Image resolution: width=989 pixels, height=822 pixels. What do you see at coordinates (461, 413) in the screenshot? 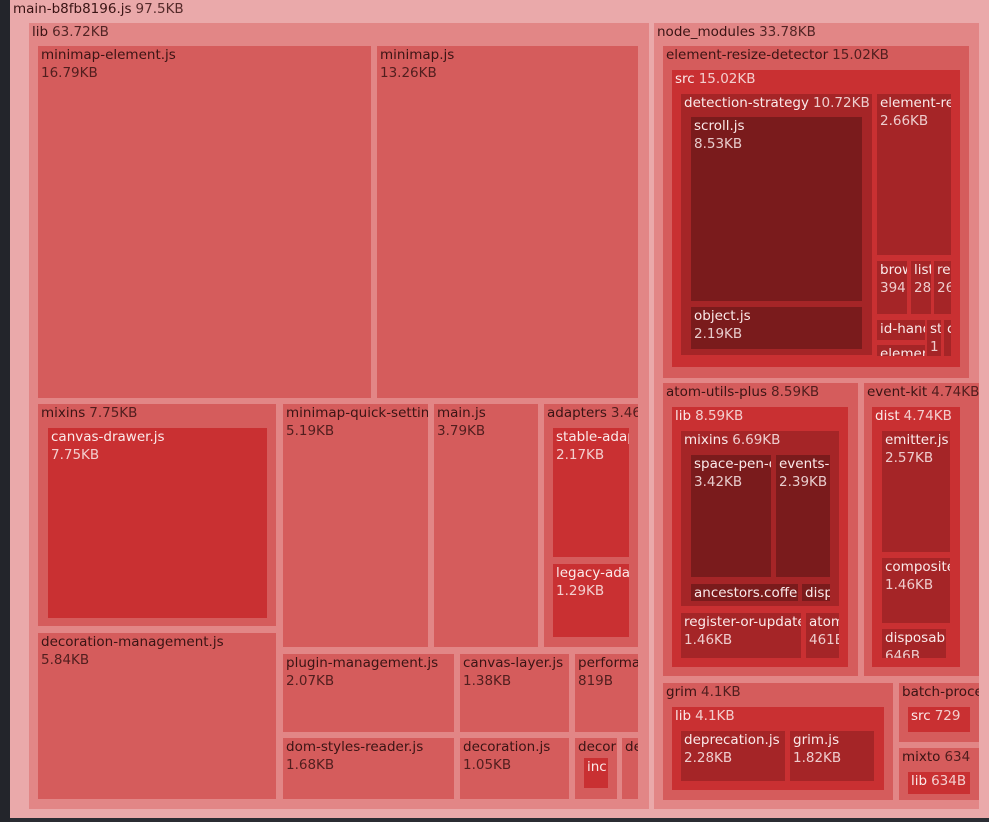
I see `node-name: main.js` at bounding box center [461, 413].